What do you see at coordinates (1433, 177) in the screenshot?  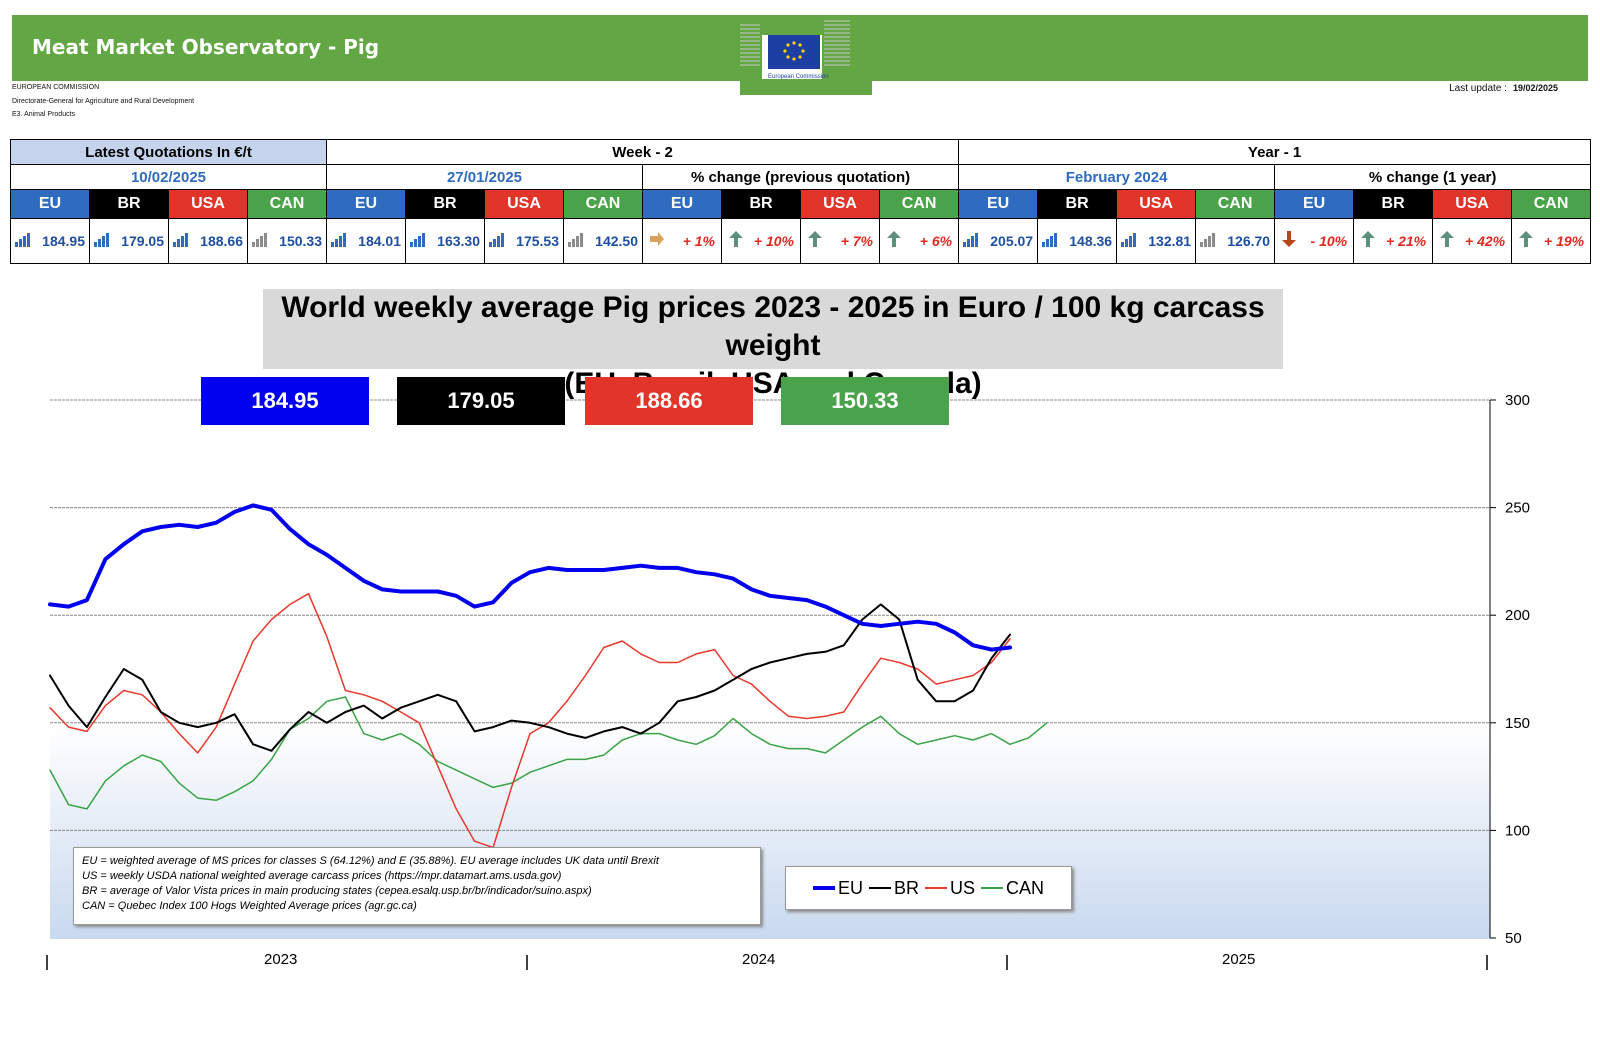 I see `pct-year-label: % change (1 year)` at bounding box center [1433, 177].